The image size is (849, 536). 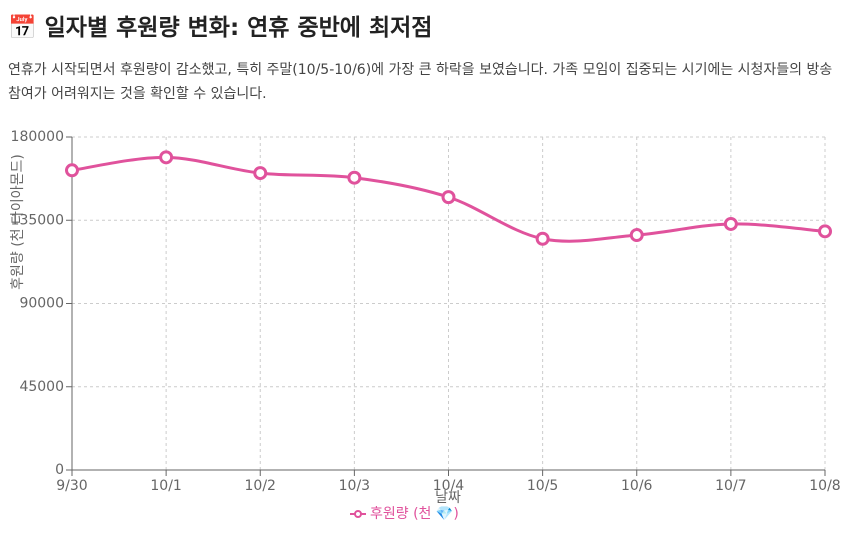 What do you see at coordinates (824, 486) in the screenshot?
I see `x-tick-label: 10/8` at bounding box center [824, 486].